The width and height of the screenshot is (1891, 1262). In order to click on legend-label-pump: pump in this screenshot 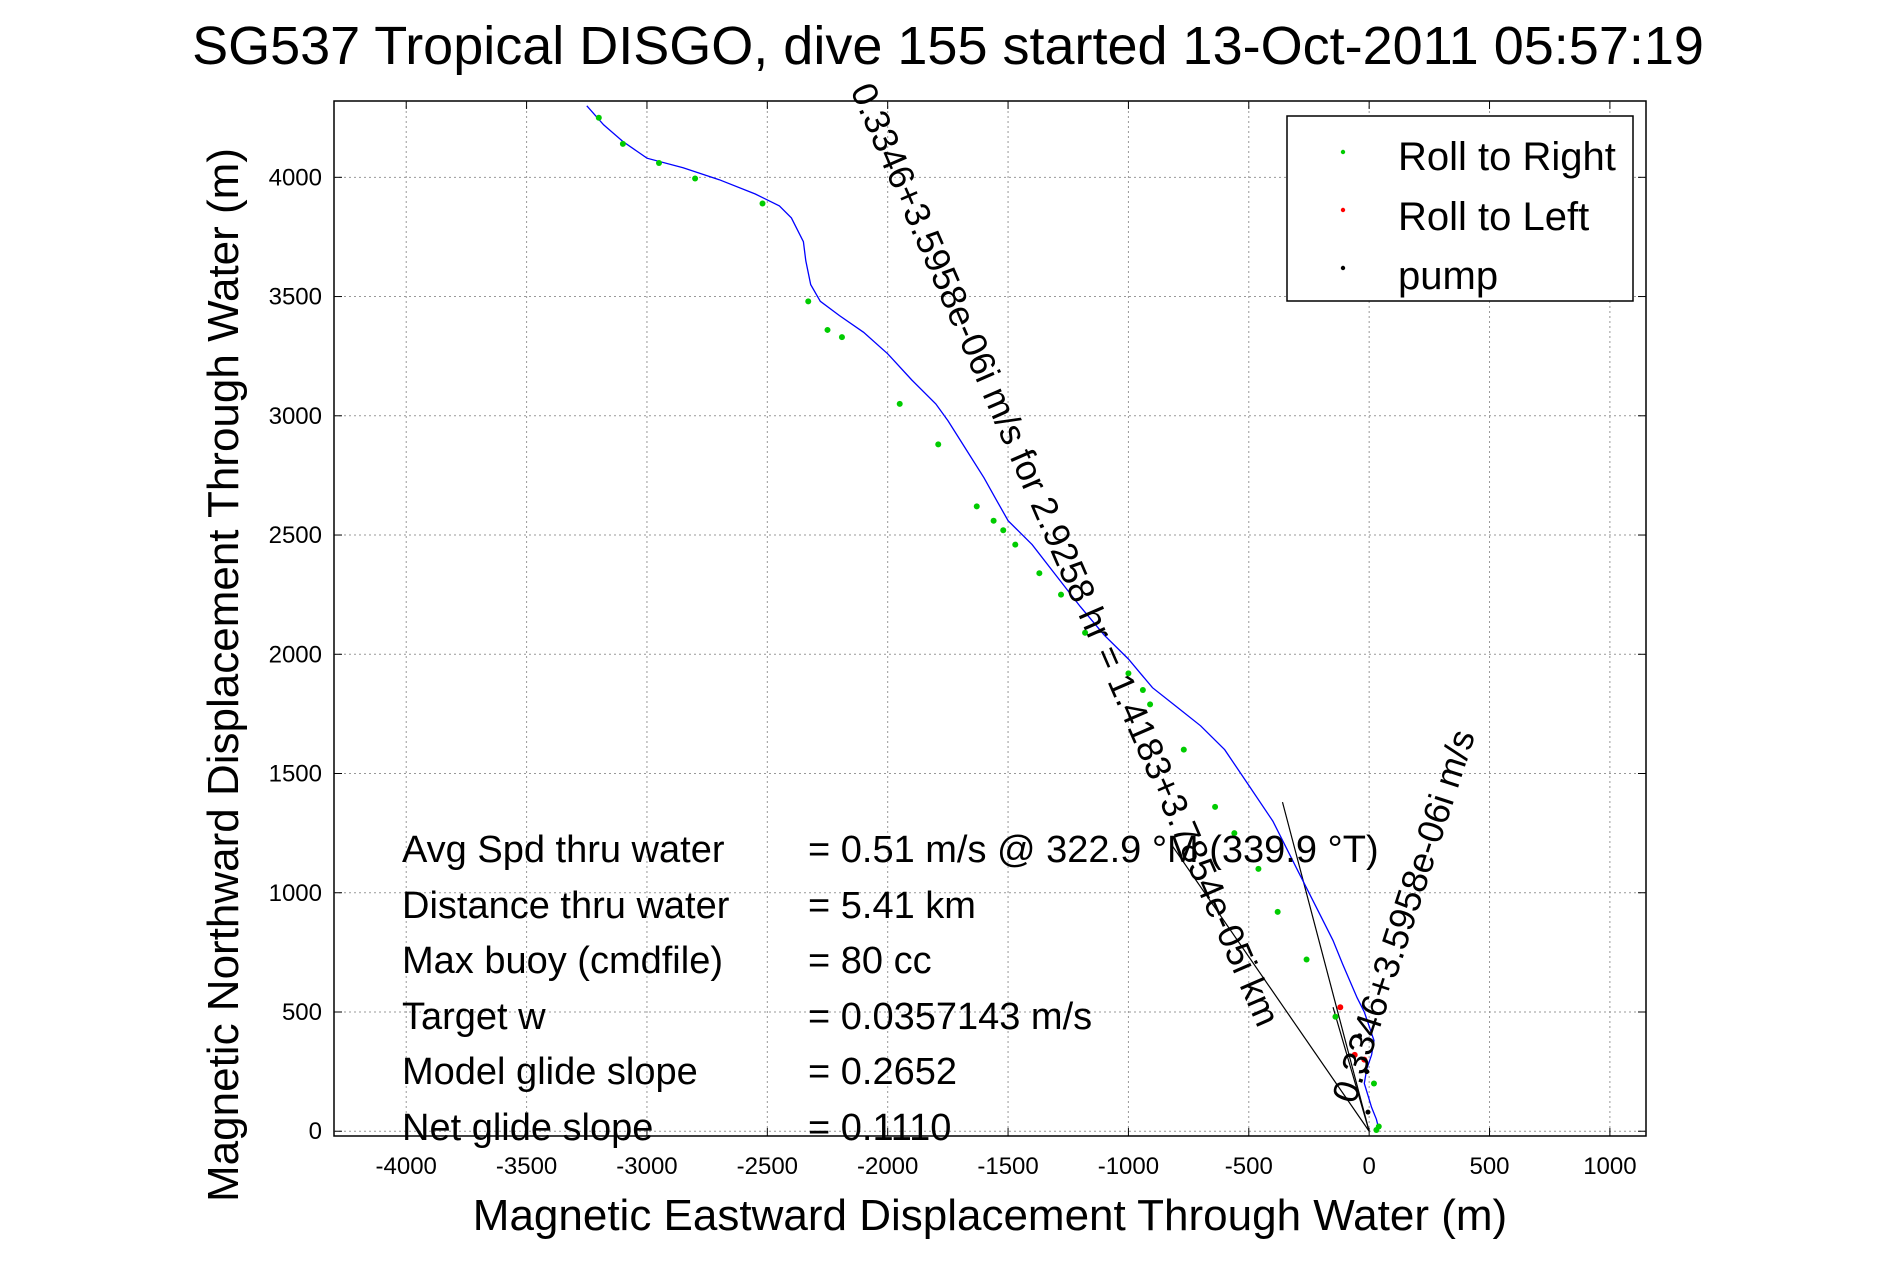, I will do `click(1448, 276)`.